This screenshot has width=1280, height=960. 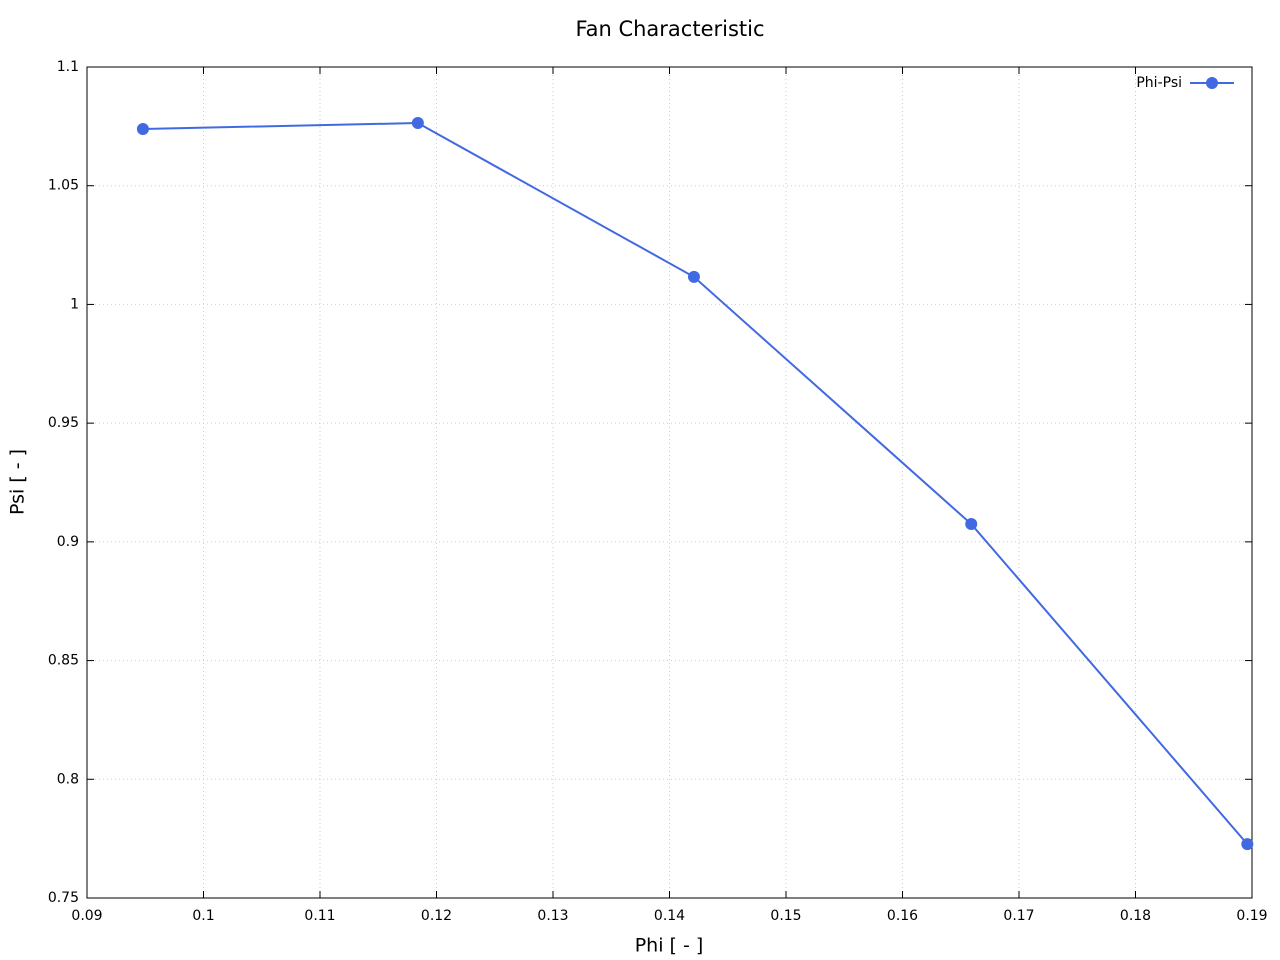 I want to click on x-tick-label: 0.16, so click(x=902, y=916).